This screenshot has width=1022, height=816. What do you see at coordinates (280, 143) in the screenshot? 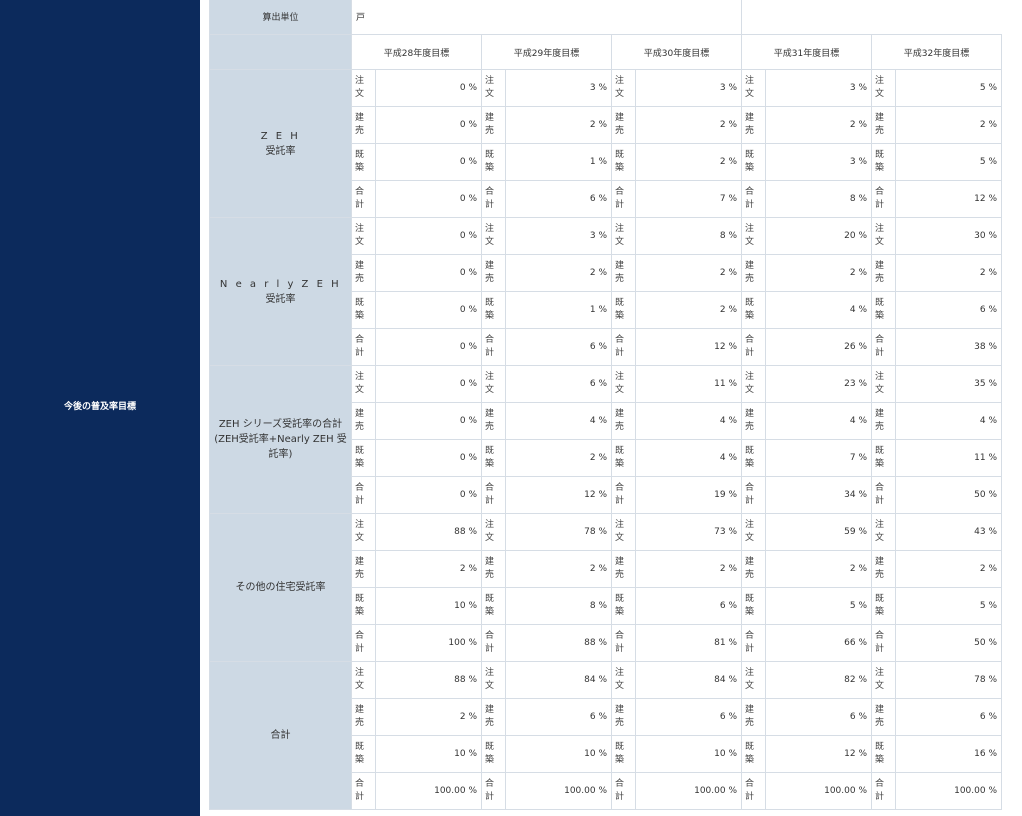
I see `category-label: Z E H 受託率` at bounding box center [280, 143].